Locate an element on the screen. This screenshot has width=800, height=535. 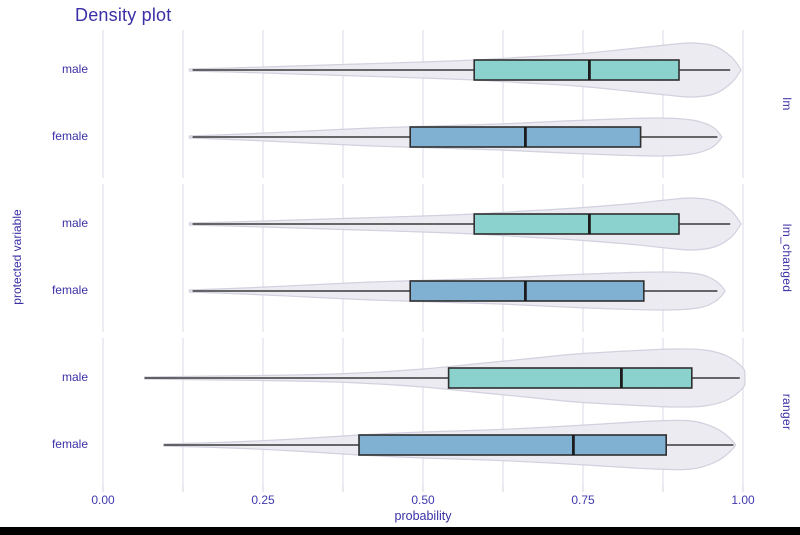
facet-strip-label-lm: lm is located at coordinates (787, 104).